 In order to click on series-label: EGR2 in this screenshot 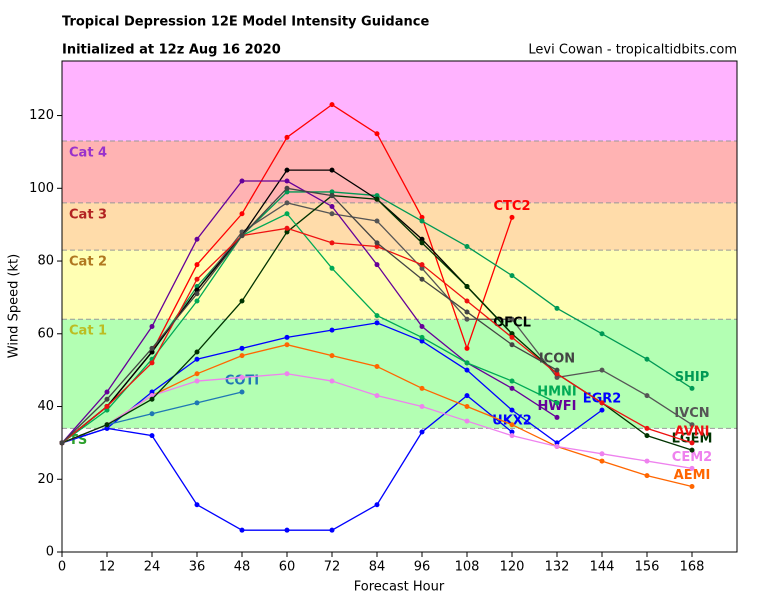, I will do `click(602, 399)`.